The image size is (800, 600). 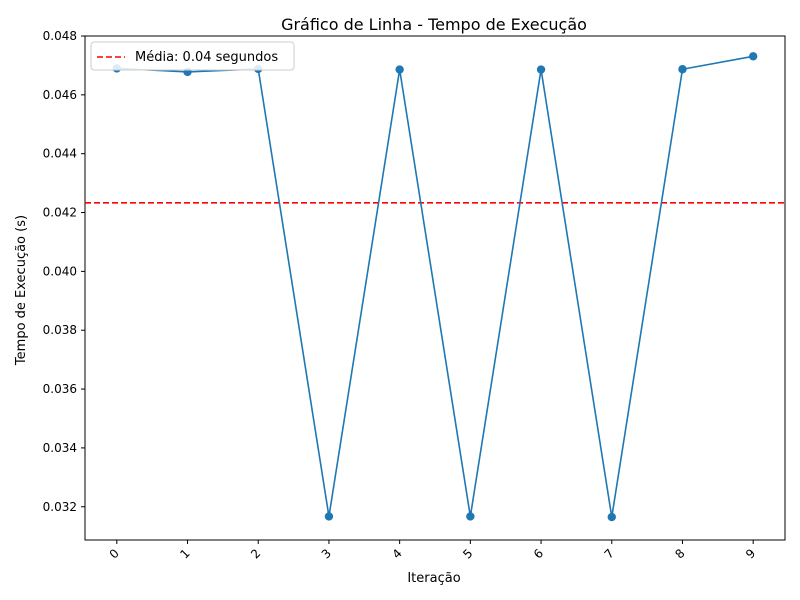 What do you see at coordinates (60, 271) in the screenshot?
I see `y-tick-label: 0.040` at bounding box center [60, 271].